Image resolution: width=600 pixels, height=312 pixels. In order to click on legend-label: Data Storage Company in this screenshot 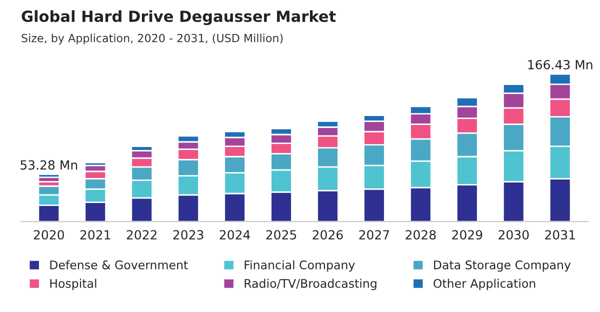, I will do `click(502, 266)`.